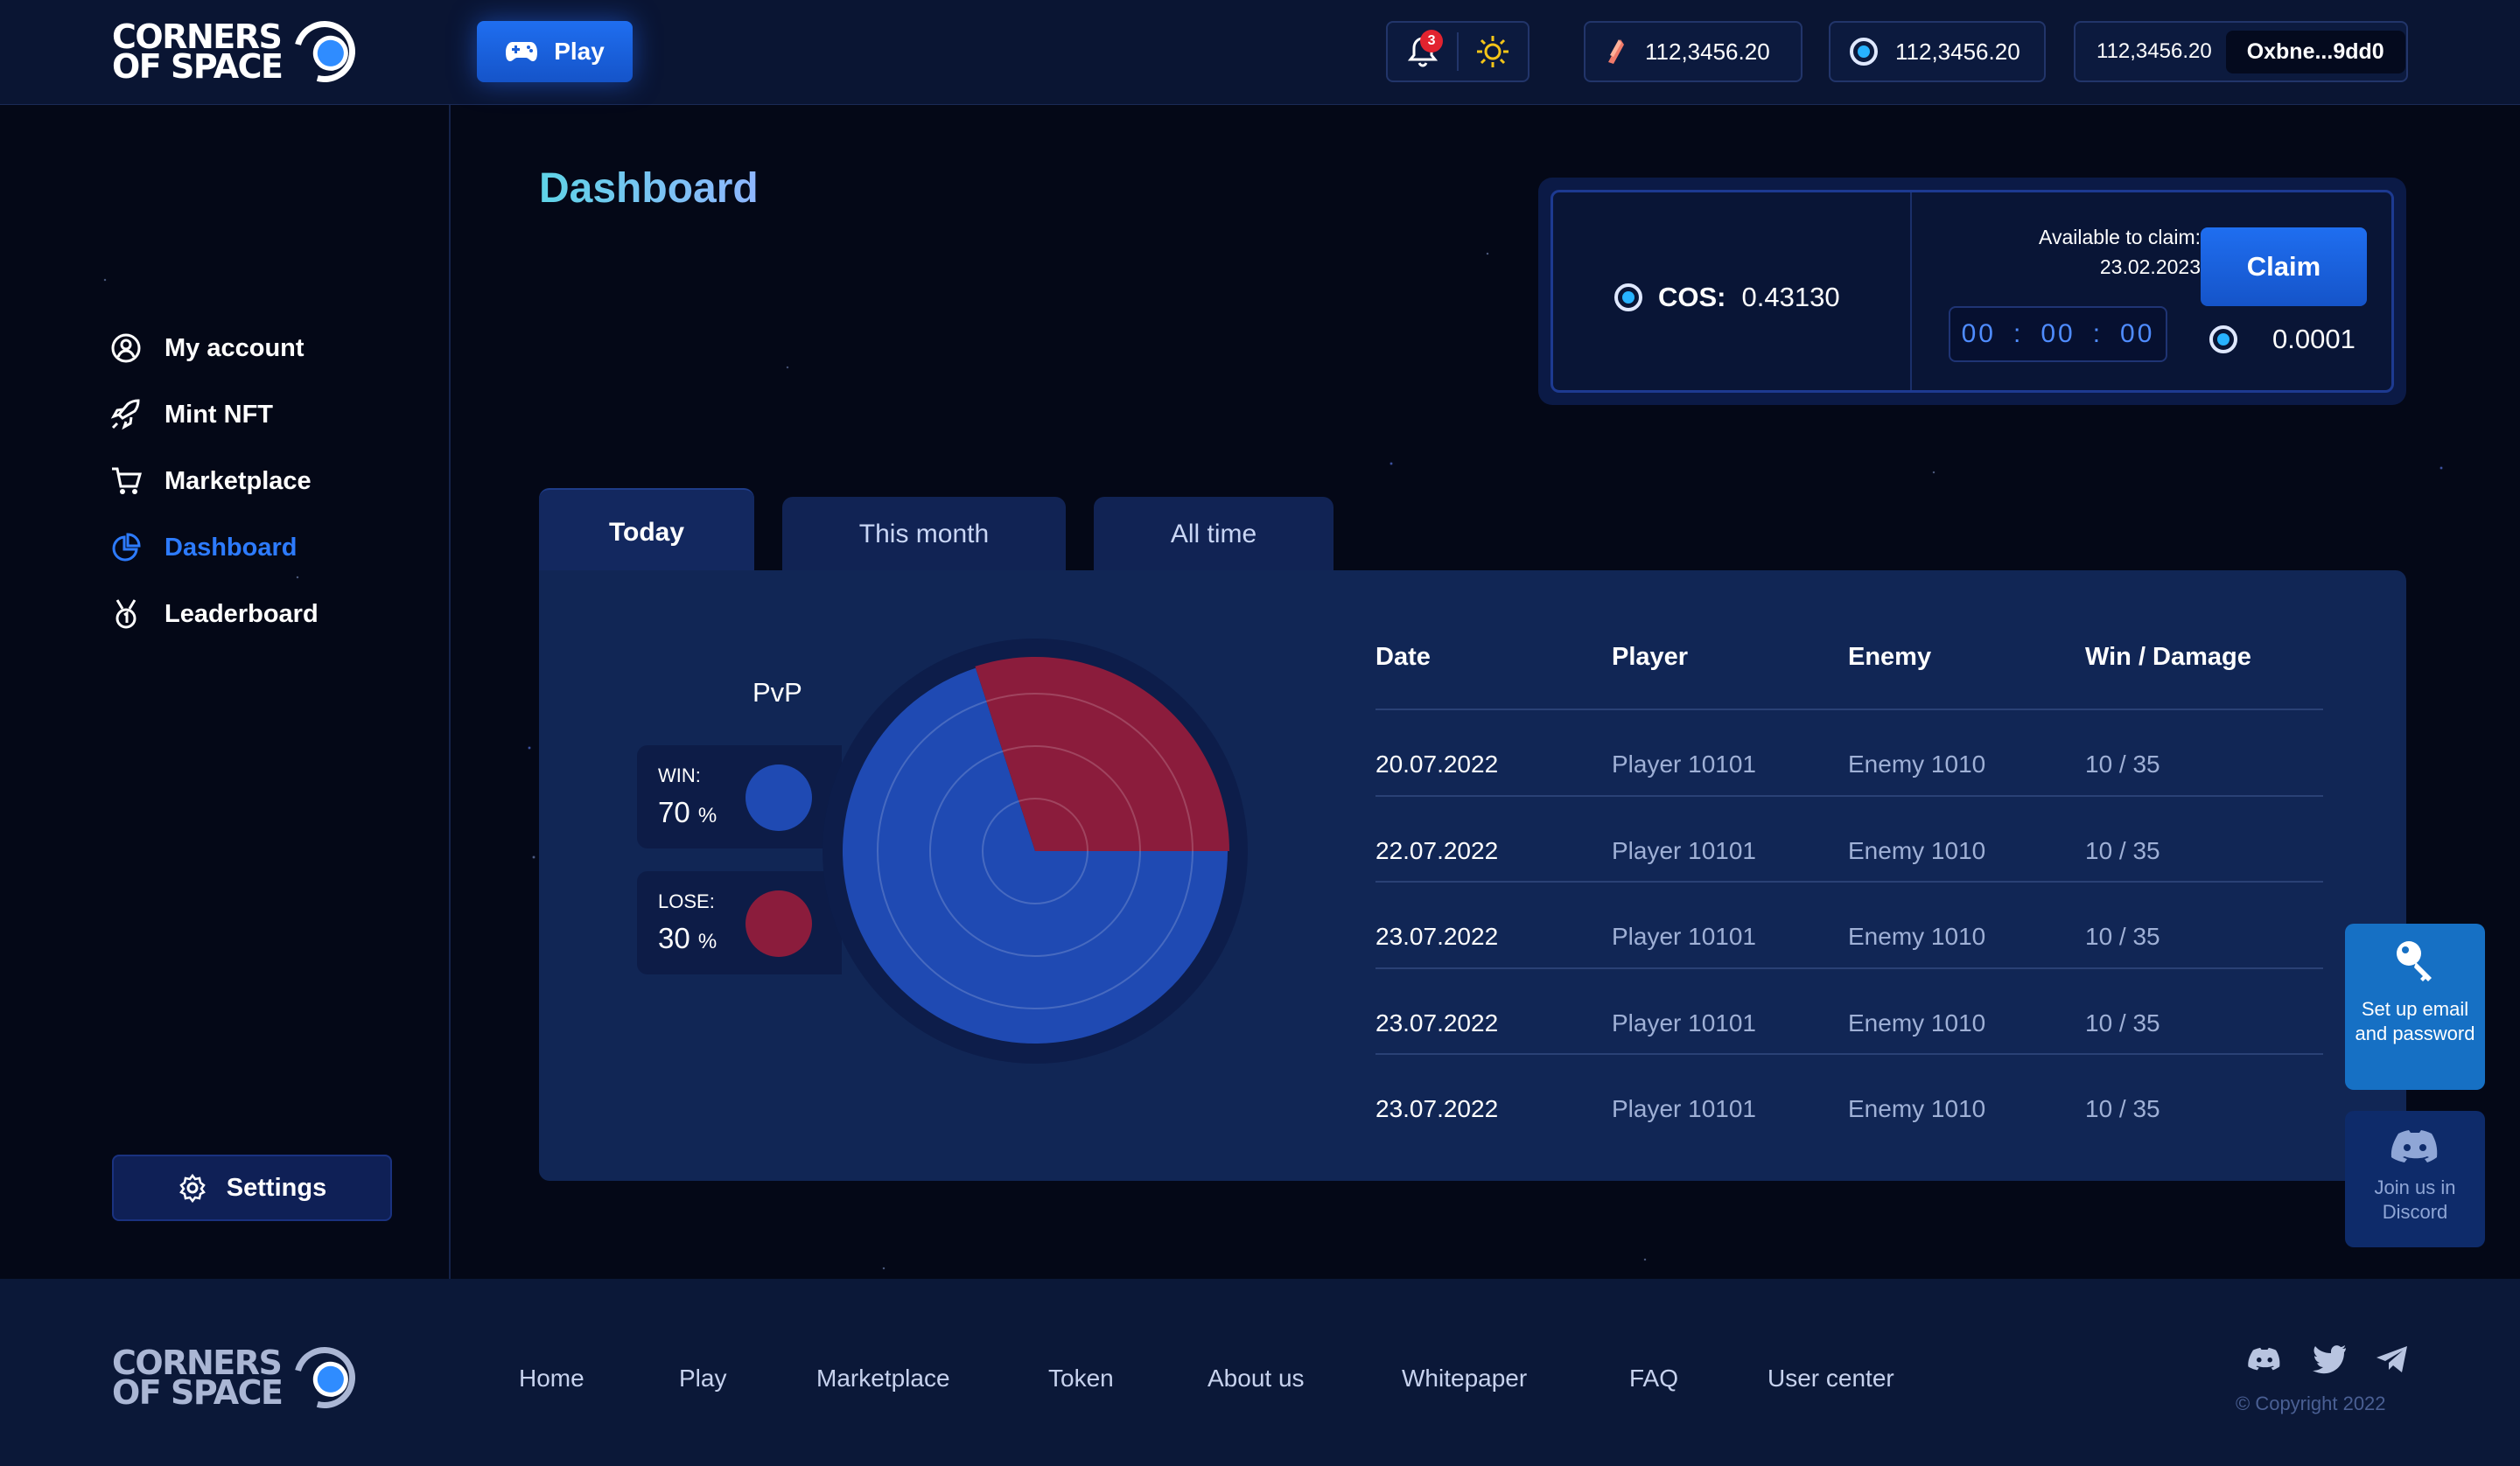 Image resolution: width=2520 pixels, height=1466 pixels. Describe the element at coordinates (1707, 51) in the screenshot. I see `balance-value-1: 112,3456.20` at that location.